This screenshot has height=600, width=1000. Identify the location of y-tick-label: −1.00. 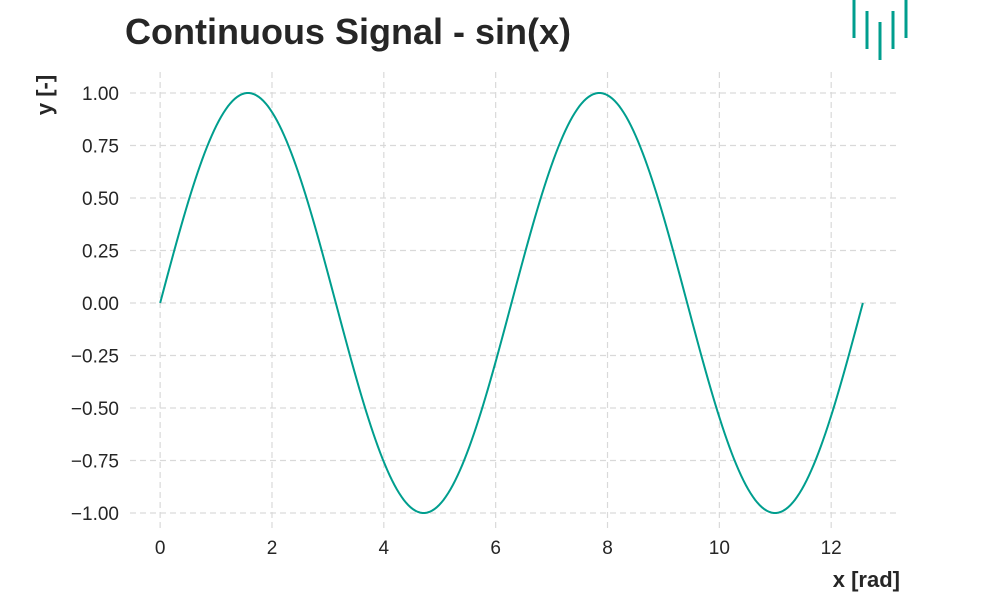
(95, 514).